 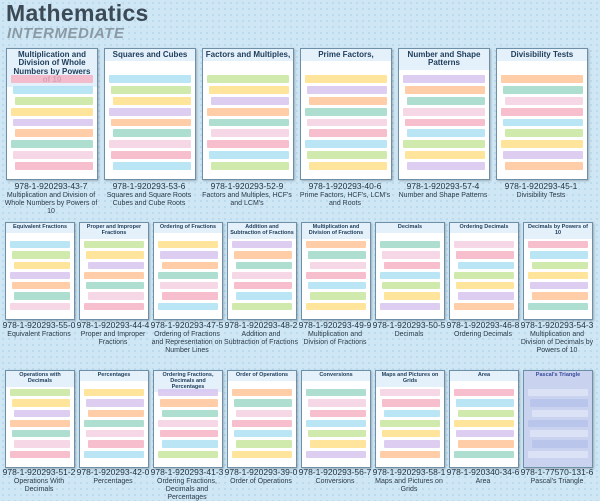 What do you see at coordinates (483, 481) in the screenshot?
I see `poster-caption-text: Area` at bounding box center [483, 481].